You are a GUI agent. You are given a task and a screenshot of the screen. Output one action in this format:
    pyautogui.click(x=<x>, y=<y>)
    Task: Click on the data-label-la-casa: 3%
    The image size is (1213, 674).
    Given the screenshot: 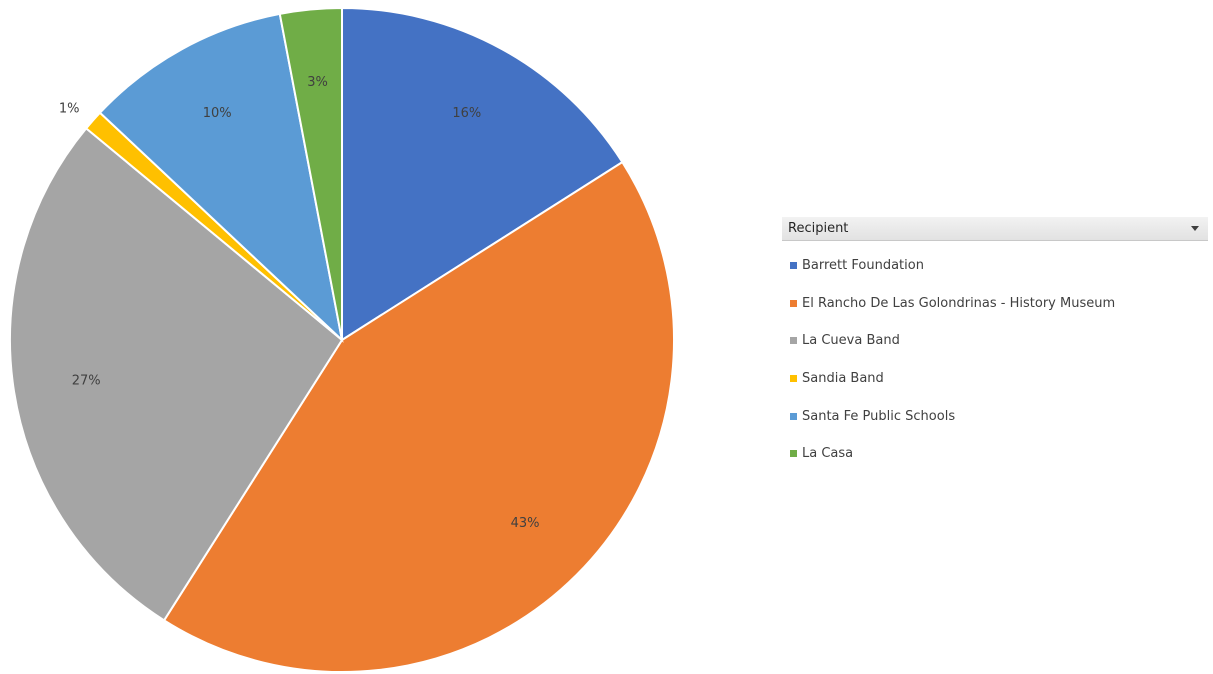 What is the action you would take?
    pyautogui.click(x=317, y=82)
    